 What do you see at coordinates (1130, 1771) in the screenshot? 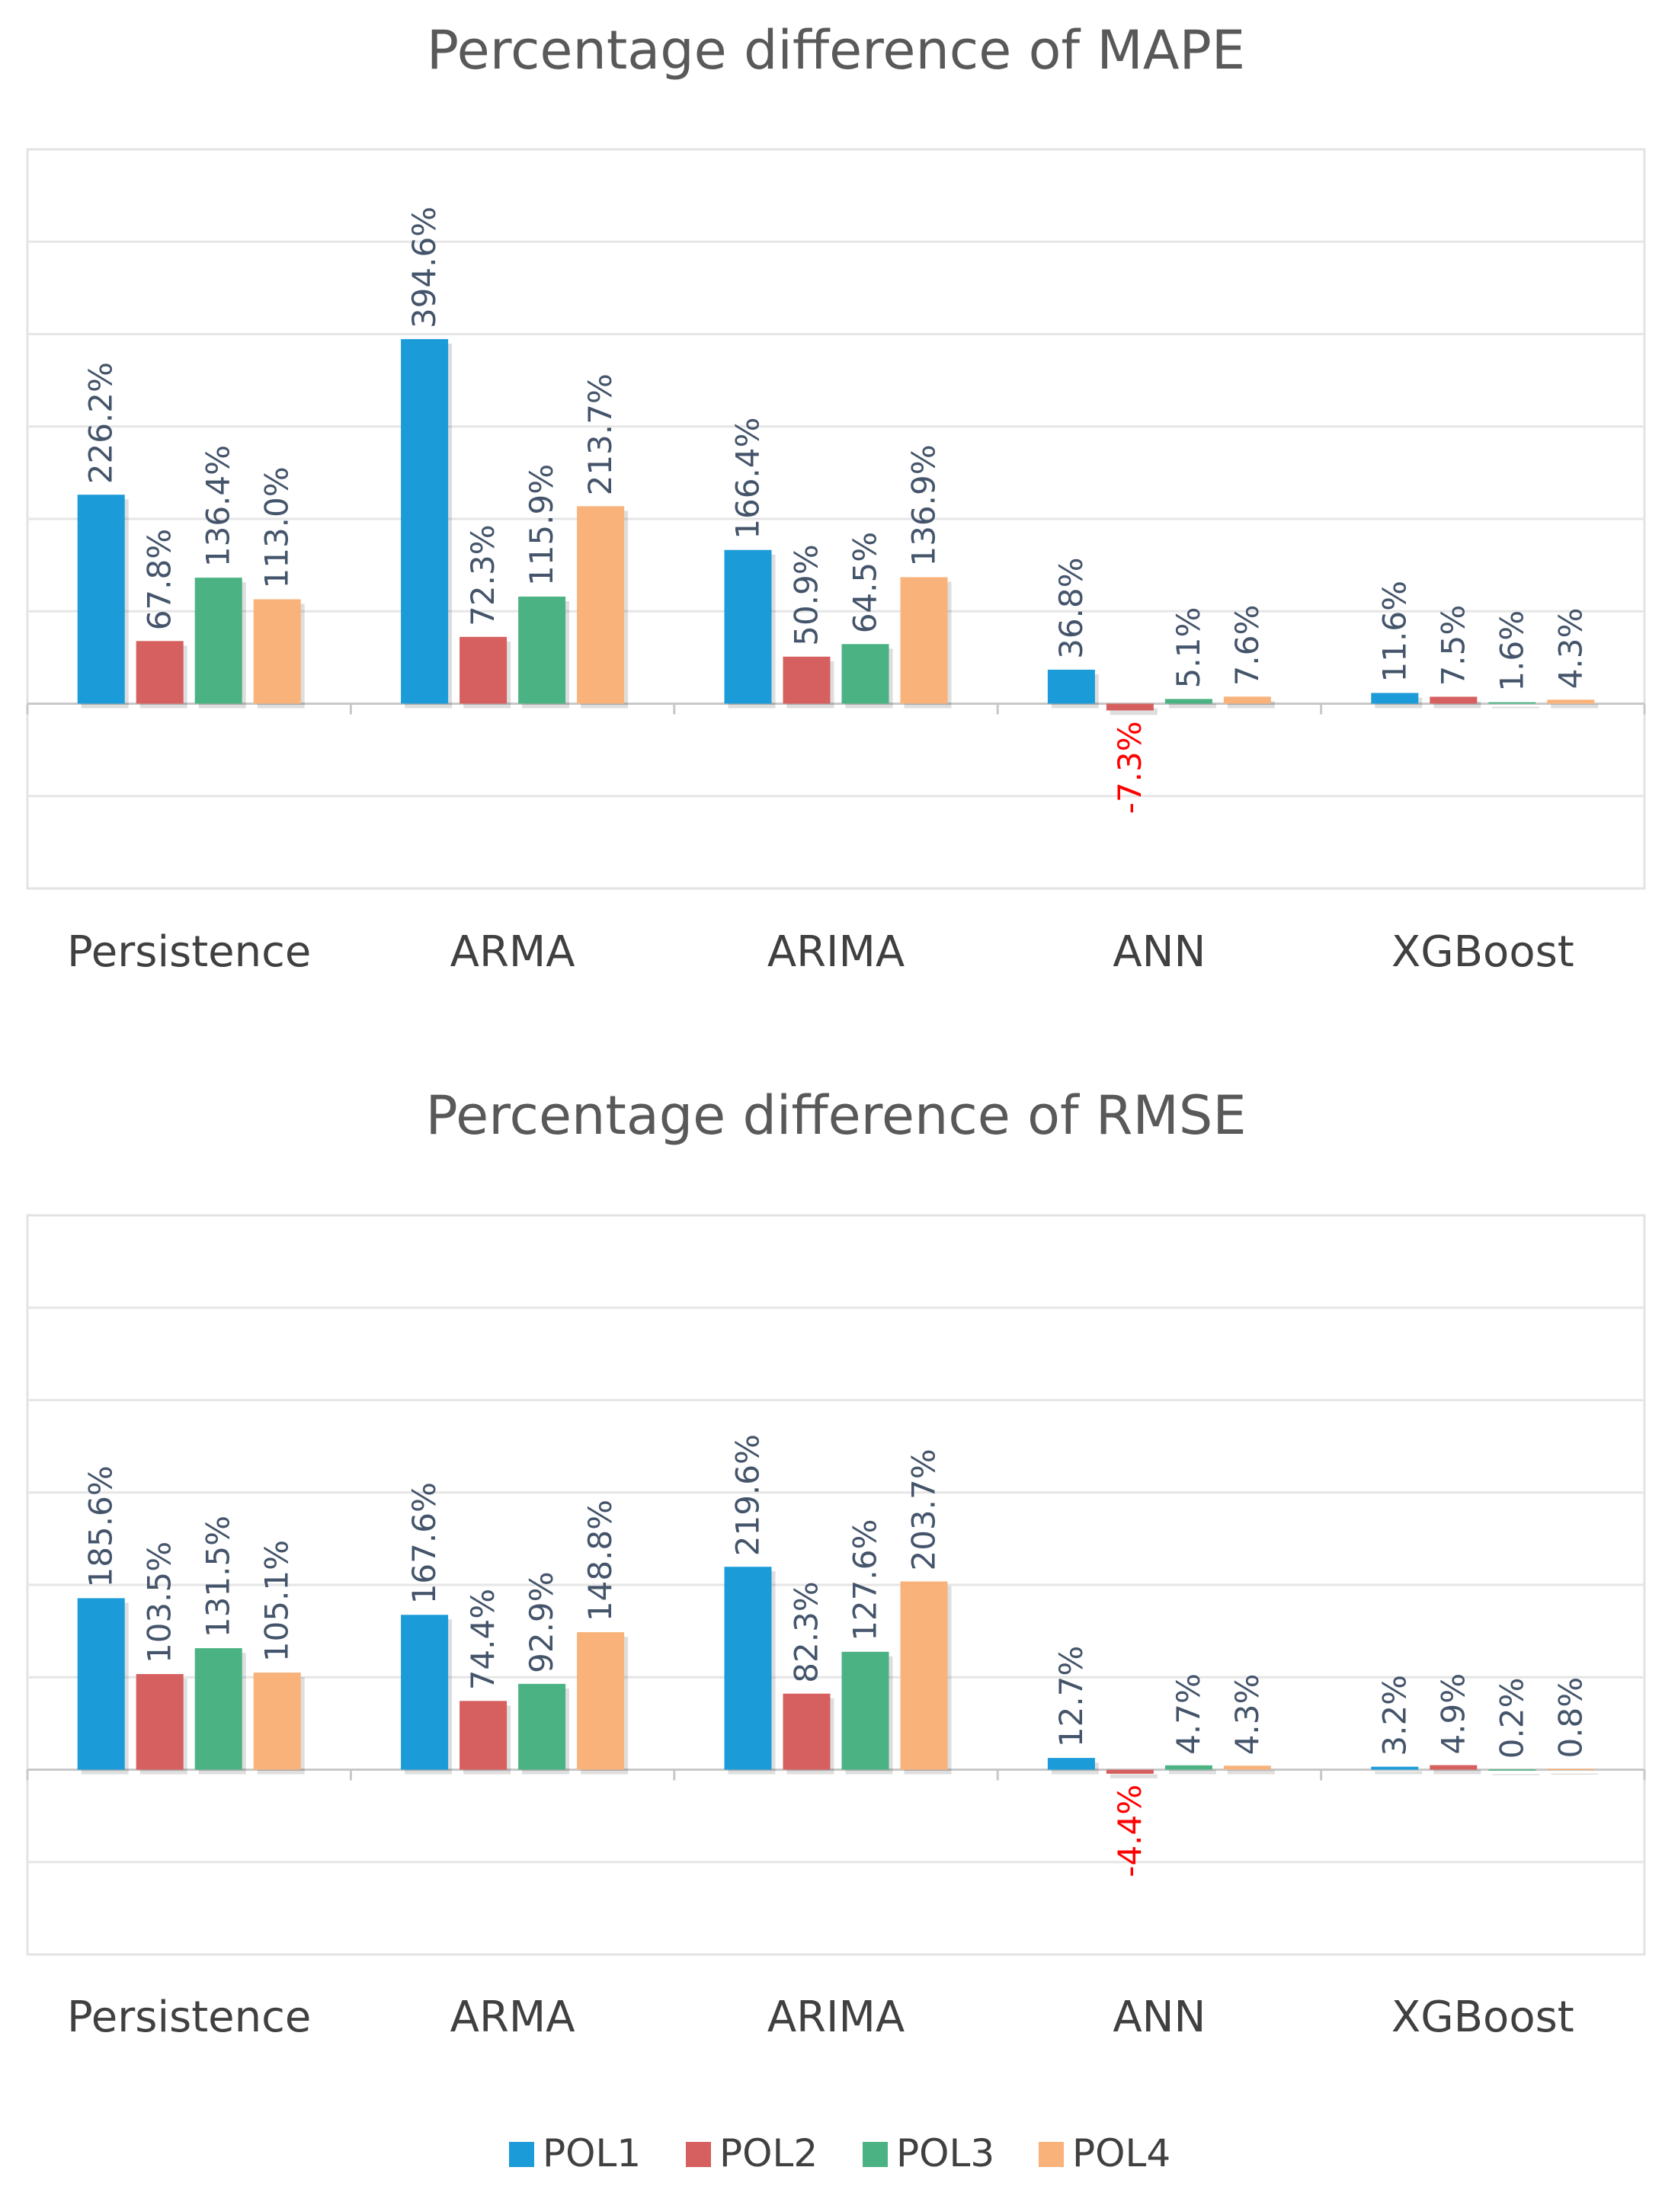
I see `rmse-bar-pol2-ann` at bounding box center [1130, 1771].